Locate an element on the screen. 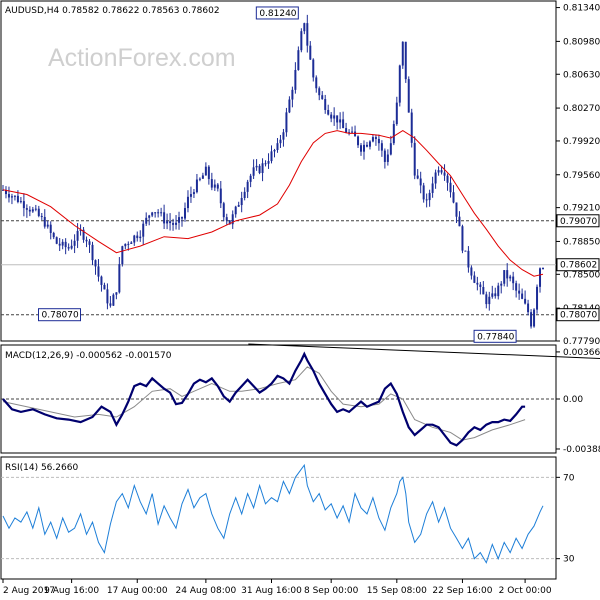 This screenshot has width=600, height=600. macd-panel-header: MACD(12,26,9) -0.000562 -0.001570 is located at coordinates (88, 356).